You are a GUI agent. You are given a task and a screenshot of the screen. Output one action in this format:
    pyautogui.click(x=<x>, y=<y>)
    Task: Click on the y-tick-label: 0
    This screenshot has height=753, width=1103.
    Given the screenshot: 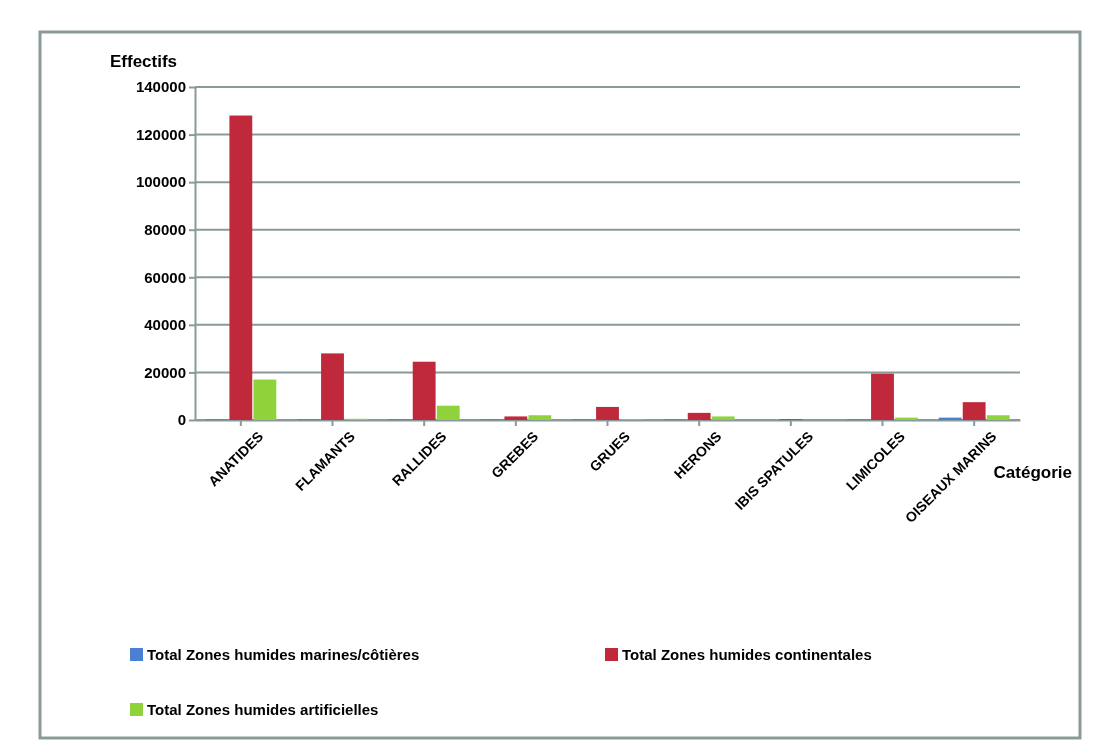 What is the action you would take?
    pyautogui.click(x=181, y=420)
    